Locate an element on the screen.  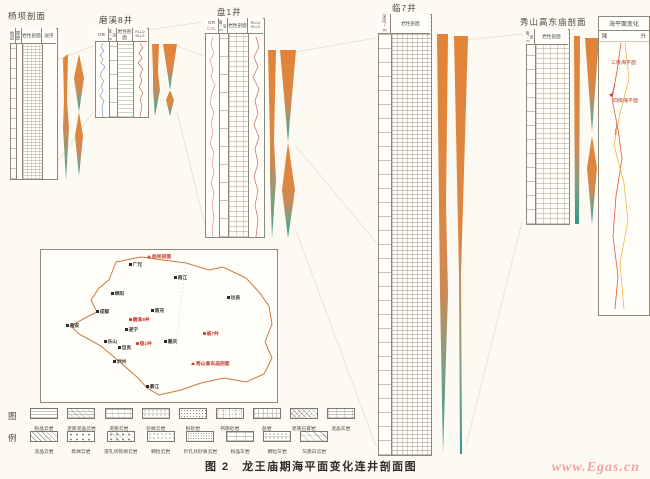
column-header: 厚度/m 岩性剖面 is located at coordinates (547, 37).